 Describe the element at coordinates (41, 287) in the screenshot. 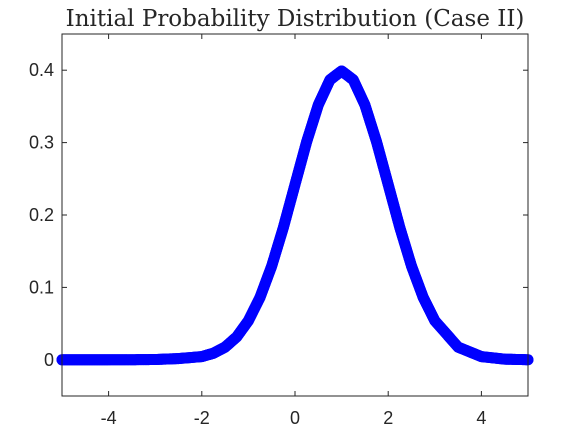

I see `y-tick-label: 0.1` at that location.